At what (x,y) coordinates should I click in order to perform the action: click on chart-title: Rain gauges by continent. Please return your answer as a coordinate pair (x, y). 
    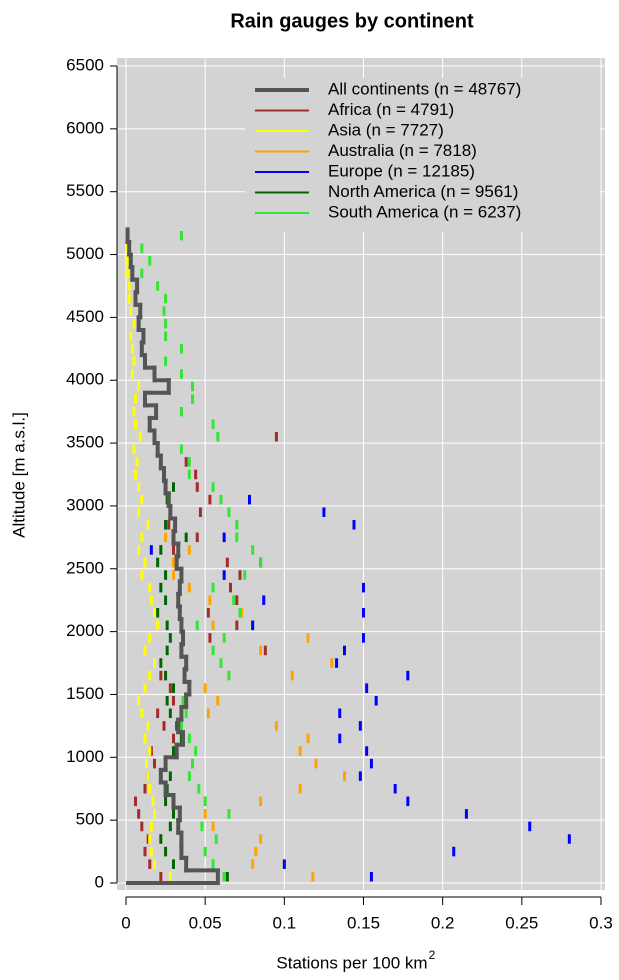
    Looking at the image, I should click on (352, 21).